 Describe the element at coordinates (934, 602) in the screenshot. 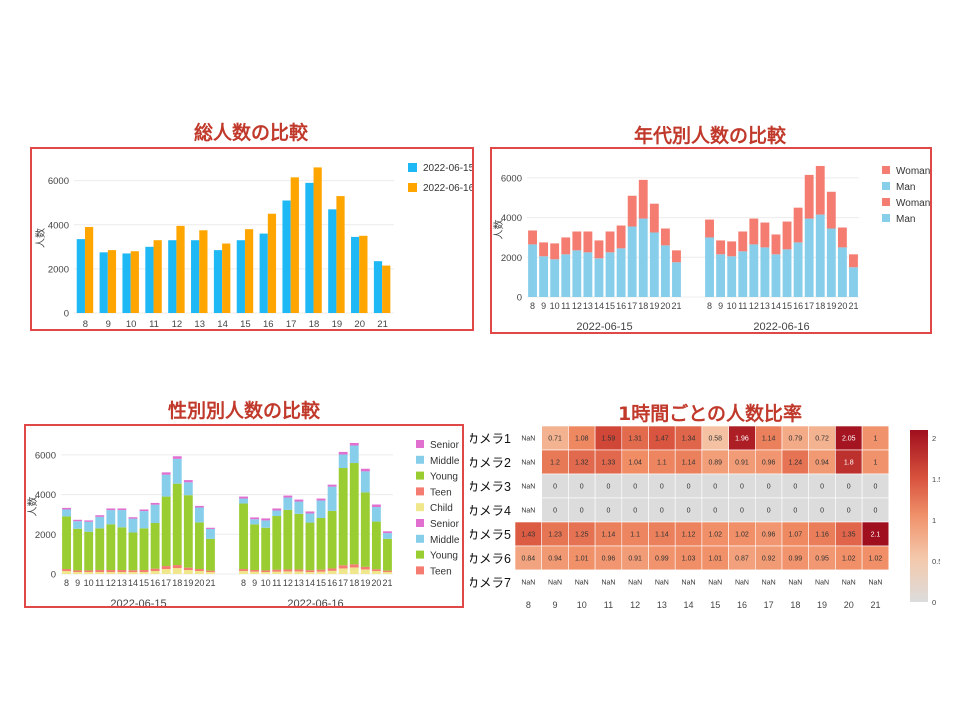

I see `heatmap-colorbar-tick-label: 0` at that location.